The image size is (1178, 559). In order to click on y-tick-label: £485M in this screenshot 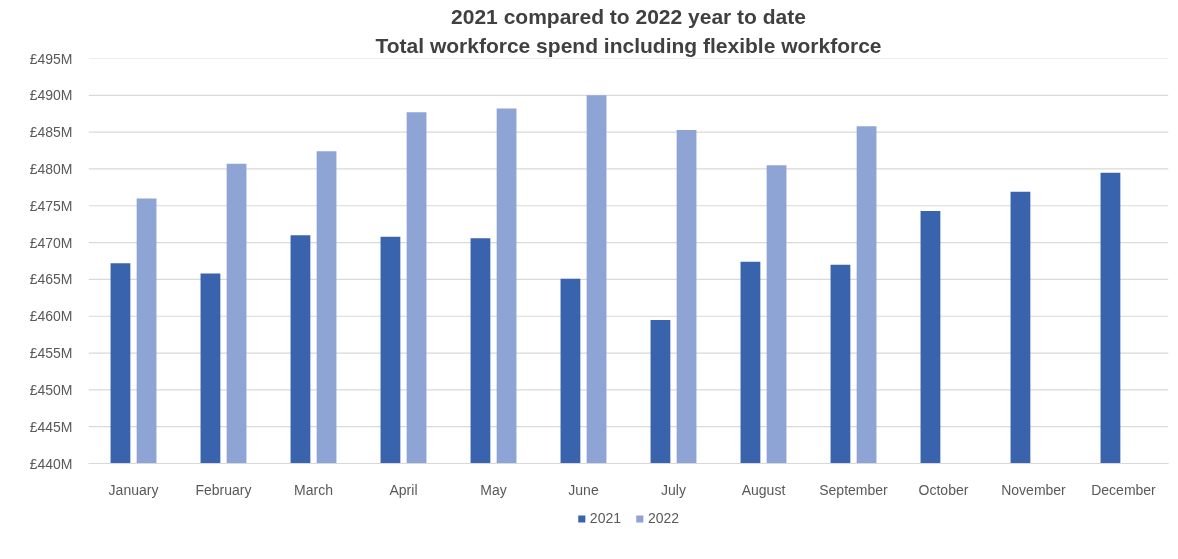, I will do `click(51, 132)`.